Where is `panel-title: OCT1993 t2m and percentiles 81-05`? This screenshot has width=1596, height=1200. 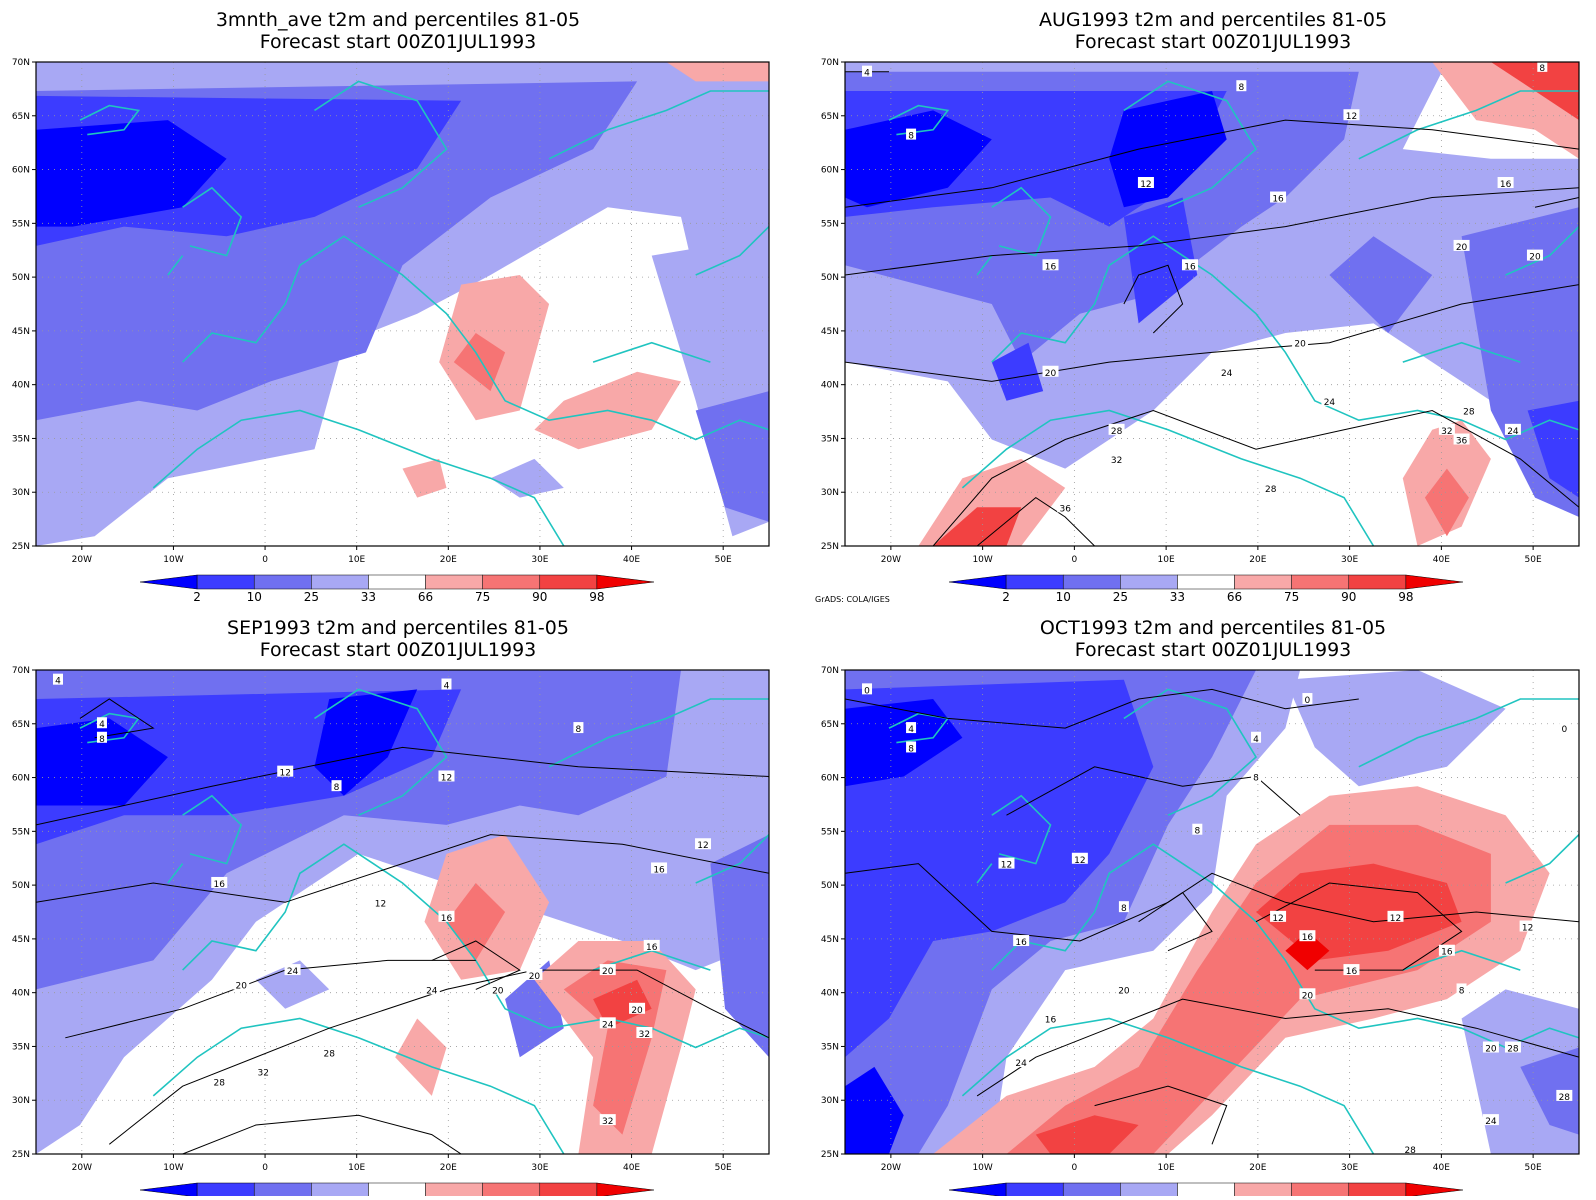 panel-title: OCT1993 t2m and percentiles 81-05 is located at coordinates (1213, 628).